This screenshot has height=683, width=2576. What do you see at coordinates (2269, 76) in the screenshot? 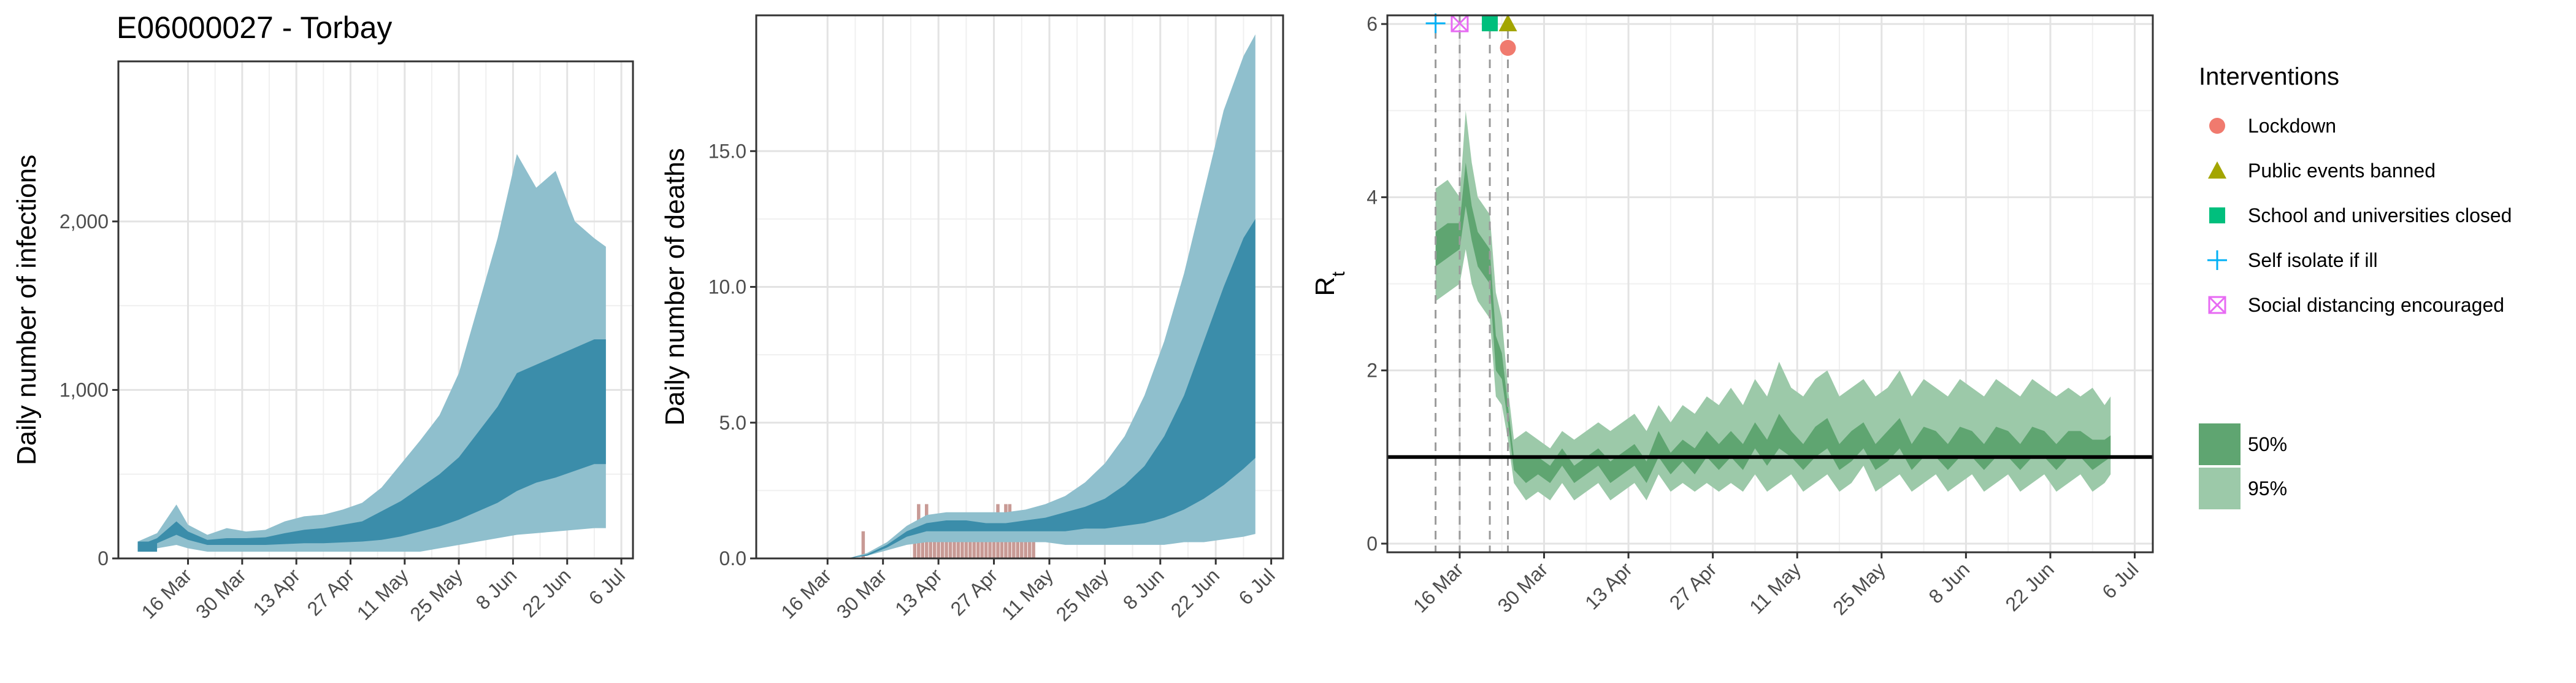
I see `legend-title: Interventions` at bounding box center [2269, 76].